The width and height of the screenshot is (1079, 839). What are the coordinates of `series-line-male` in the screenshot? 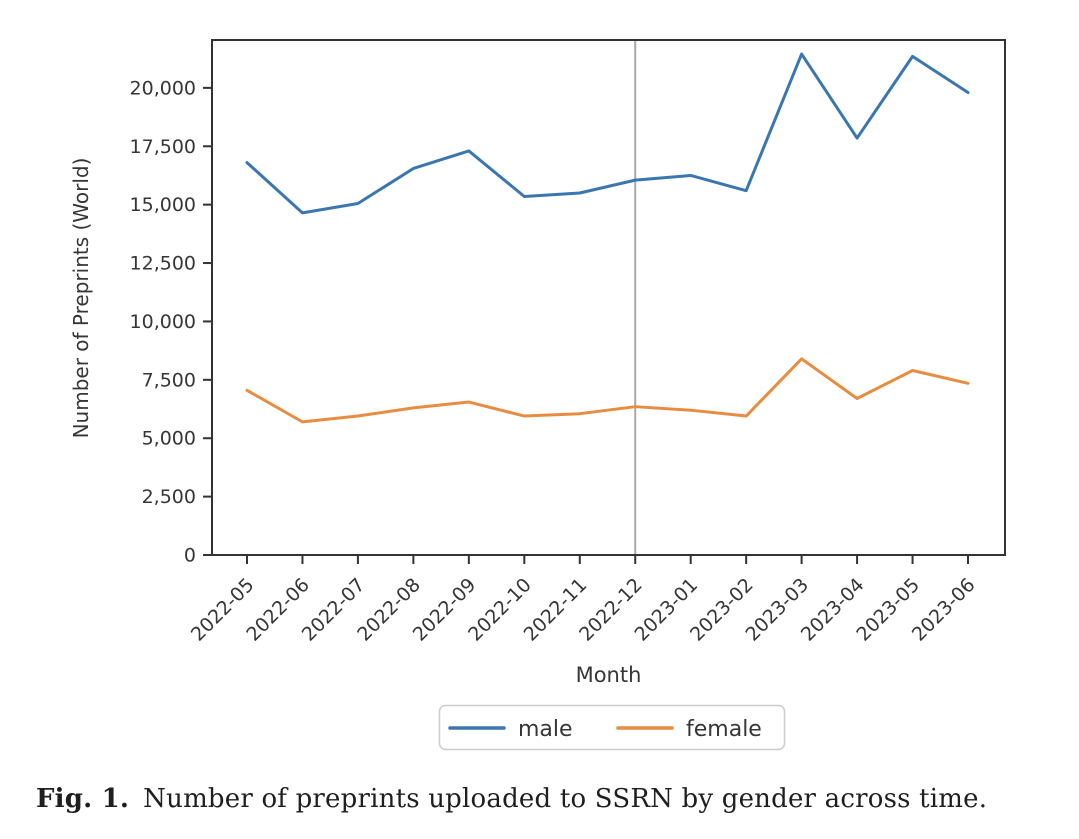 It's located at (607, 133).